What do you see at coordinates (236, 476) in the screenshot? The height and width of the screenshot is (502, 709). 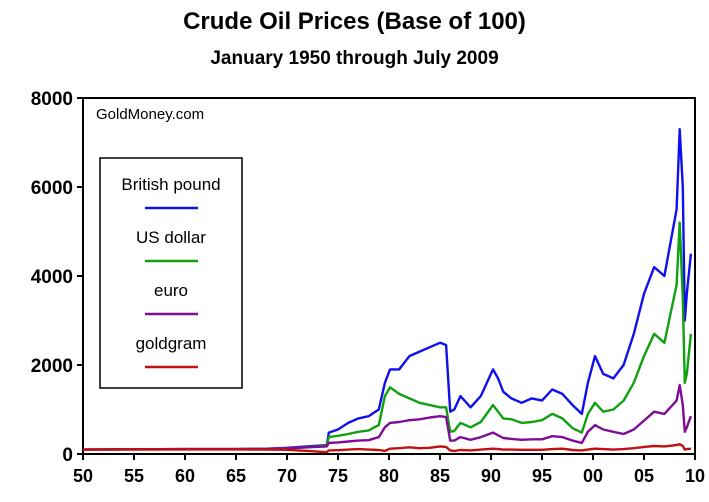 I see `x-tick-label: 65` at bounding box center [236, 476].